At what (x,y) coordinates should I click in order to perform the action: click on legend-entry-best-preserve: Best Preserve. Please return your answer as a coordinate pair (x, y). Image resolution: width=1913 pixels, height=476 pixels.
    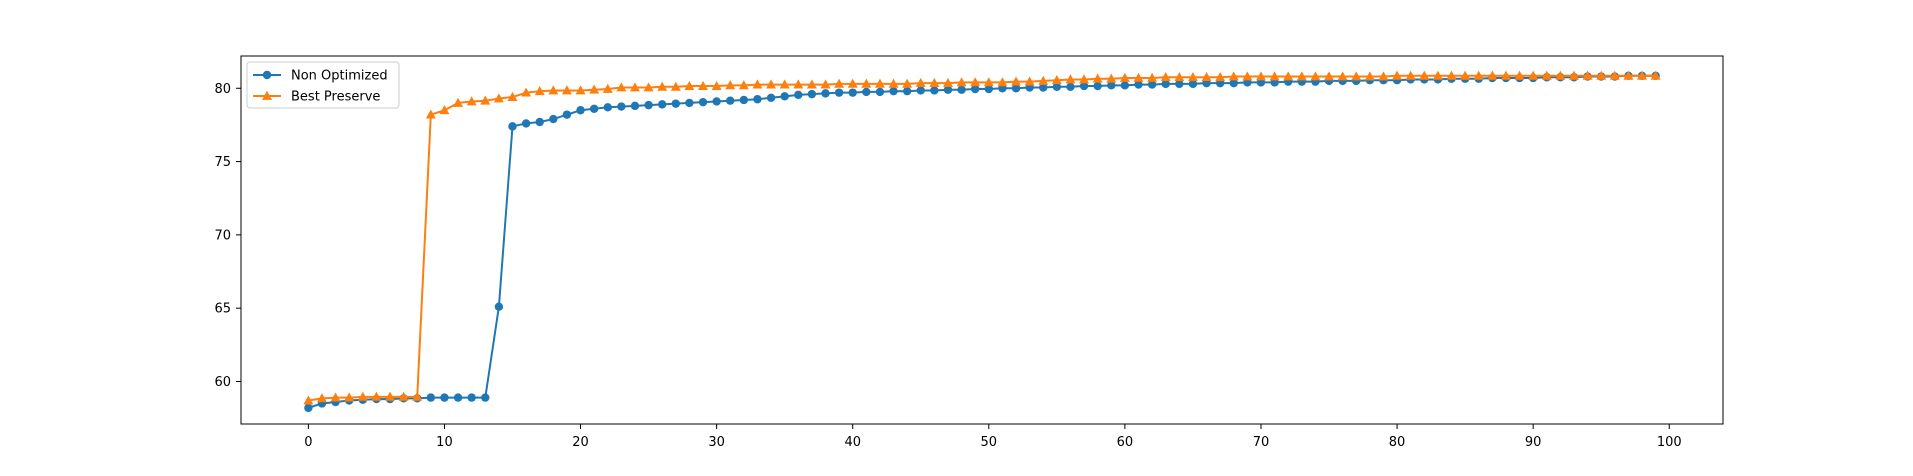
    Looking at the image, I should click on (316, 97).